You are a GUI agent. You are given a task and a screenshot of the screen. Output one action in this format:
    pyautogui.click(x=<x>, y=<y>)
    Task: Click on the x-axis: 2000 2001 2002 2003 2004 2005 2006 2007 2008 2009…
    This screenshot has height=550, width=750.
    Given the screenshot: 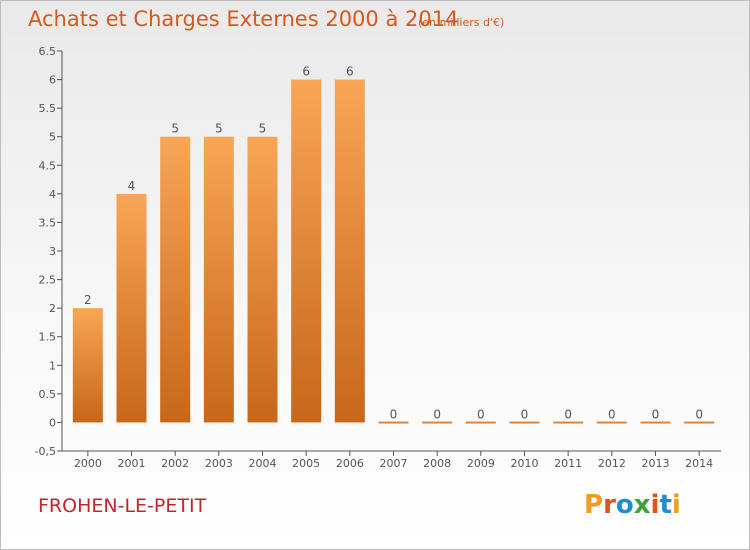 What is the action you would take?
    pyautogui.click(x=391, y=460)
    